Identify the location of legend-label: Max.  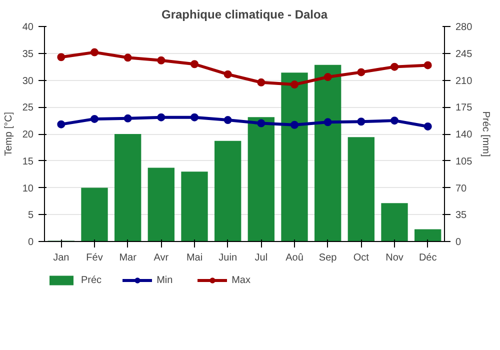
(242, 280).